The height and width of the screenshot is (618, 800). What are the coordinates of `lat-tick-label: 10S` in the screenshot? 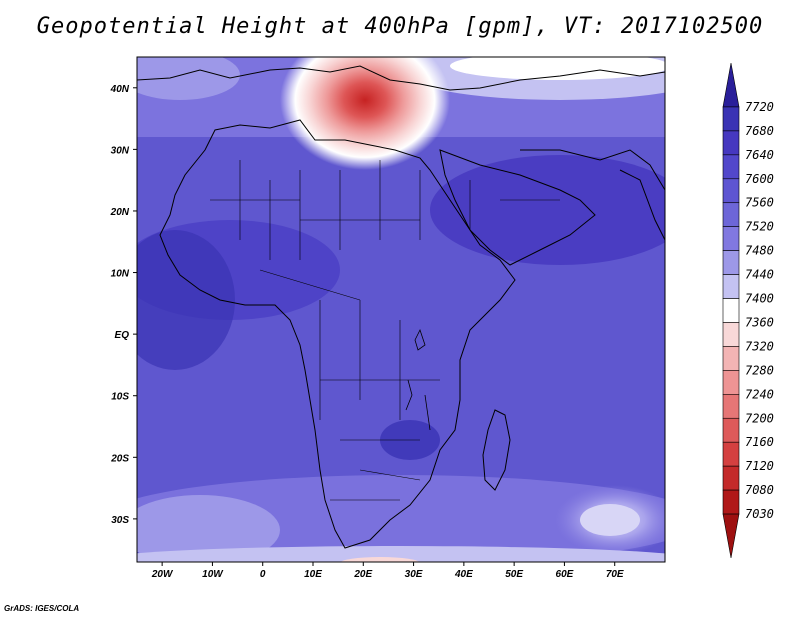 It's located at (120, 397).